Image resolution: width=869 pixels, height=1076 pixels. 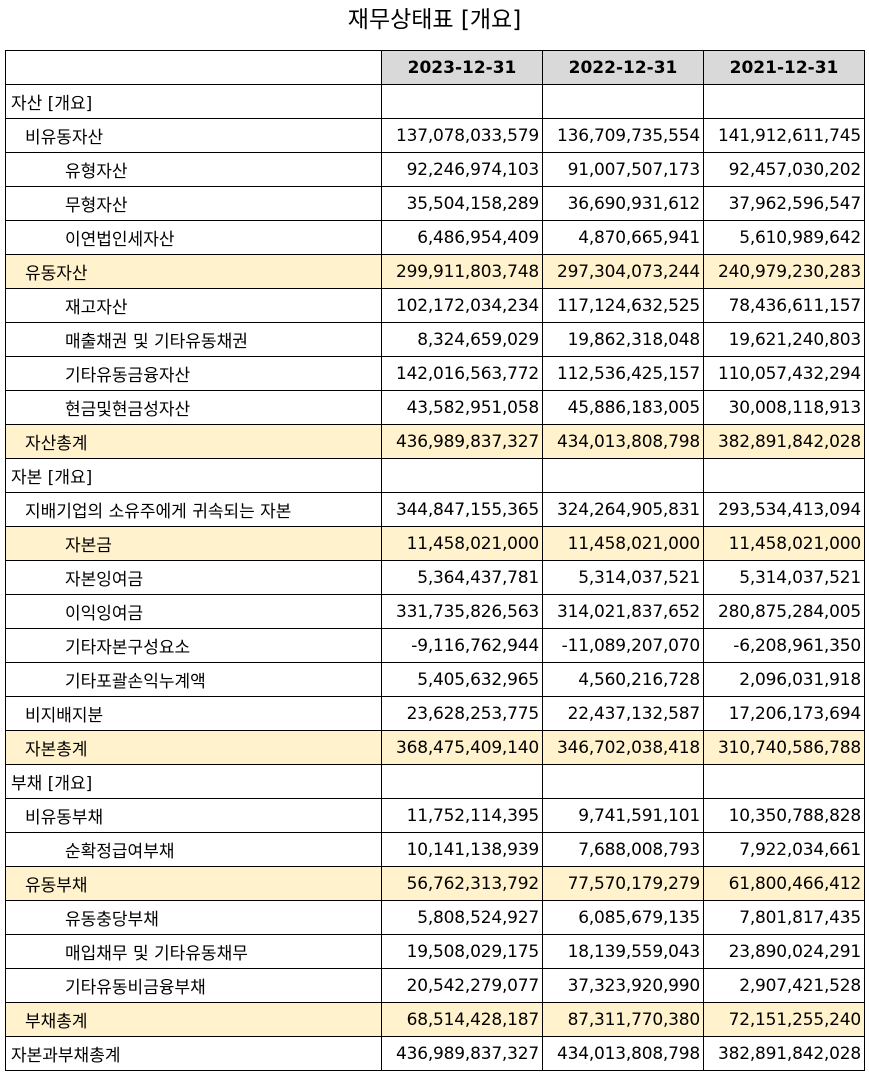 What do you see at coordinates (435, 101) in the screenshot?
I see `table-row: 자산 [개요]` at bounding box center [435, 101].